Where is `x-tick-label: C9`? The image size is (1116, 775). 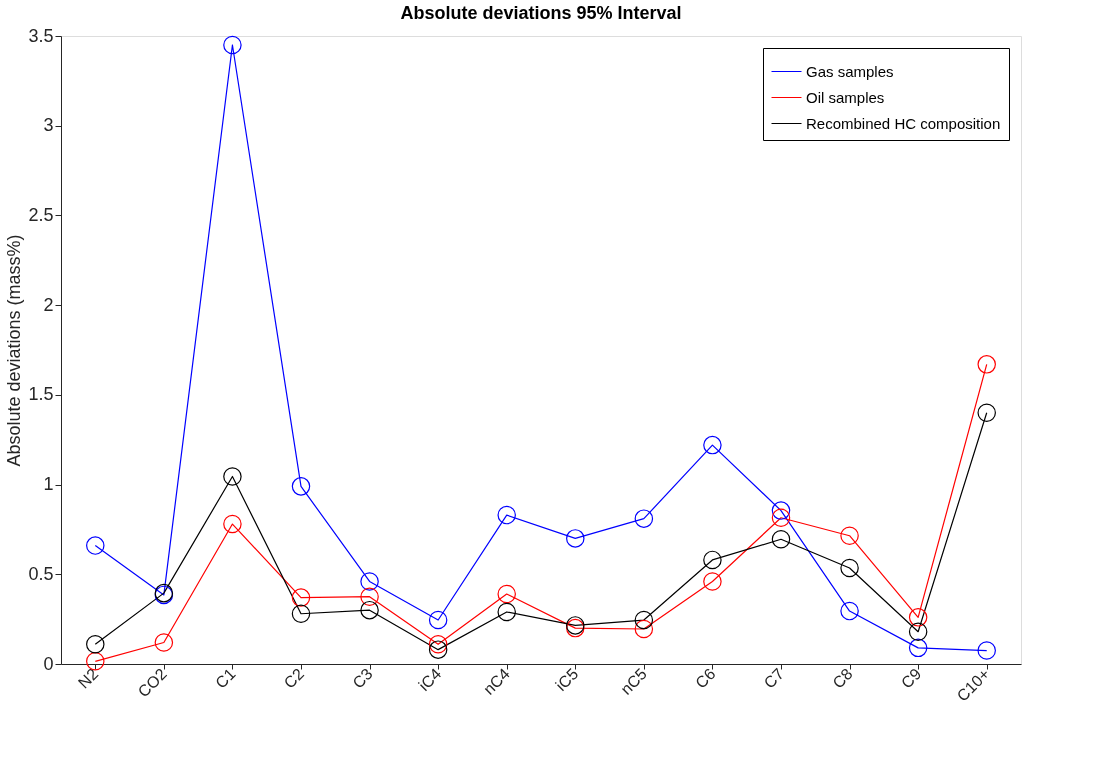 x-tick-label: C9 is located at coordinates (911, 678).